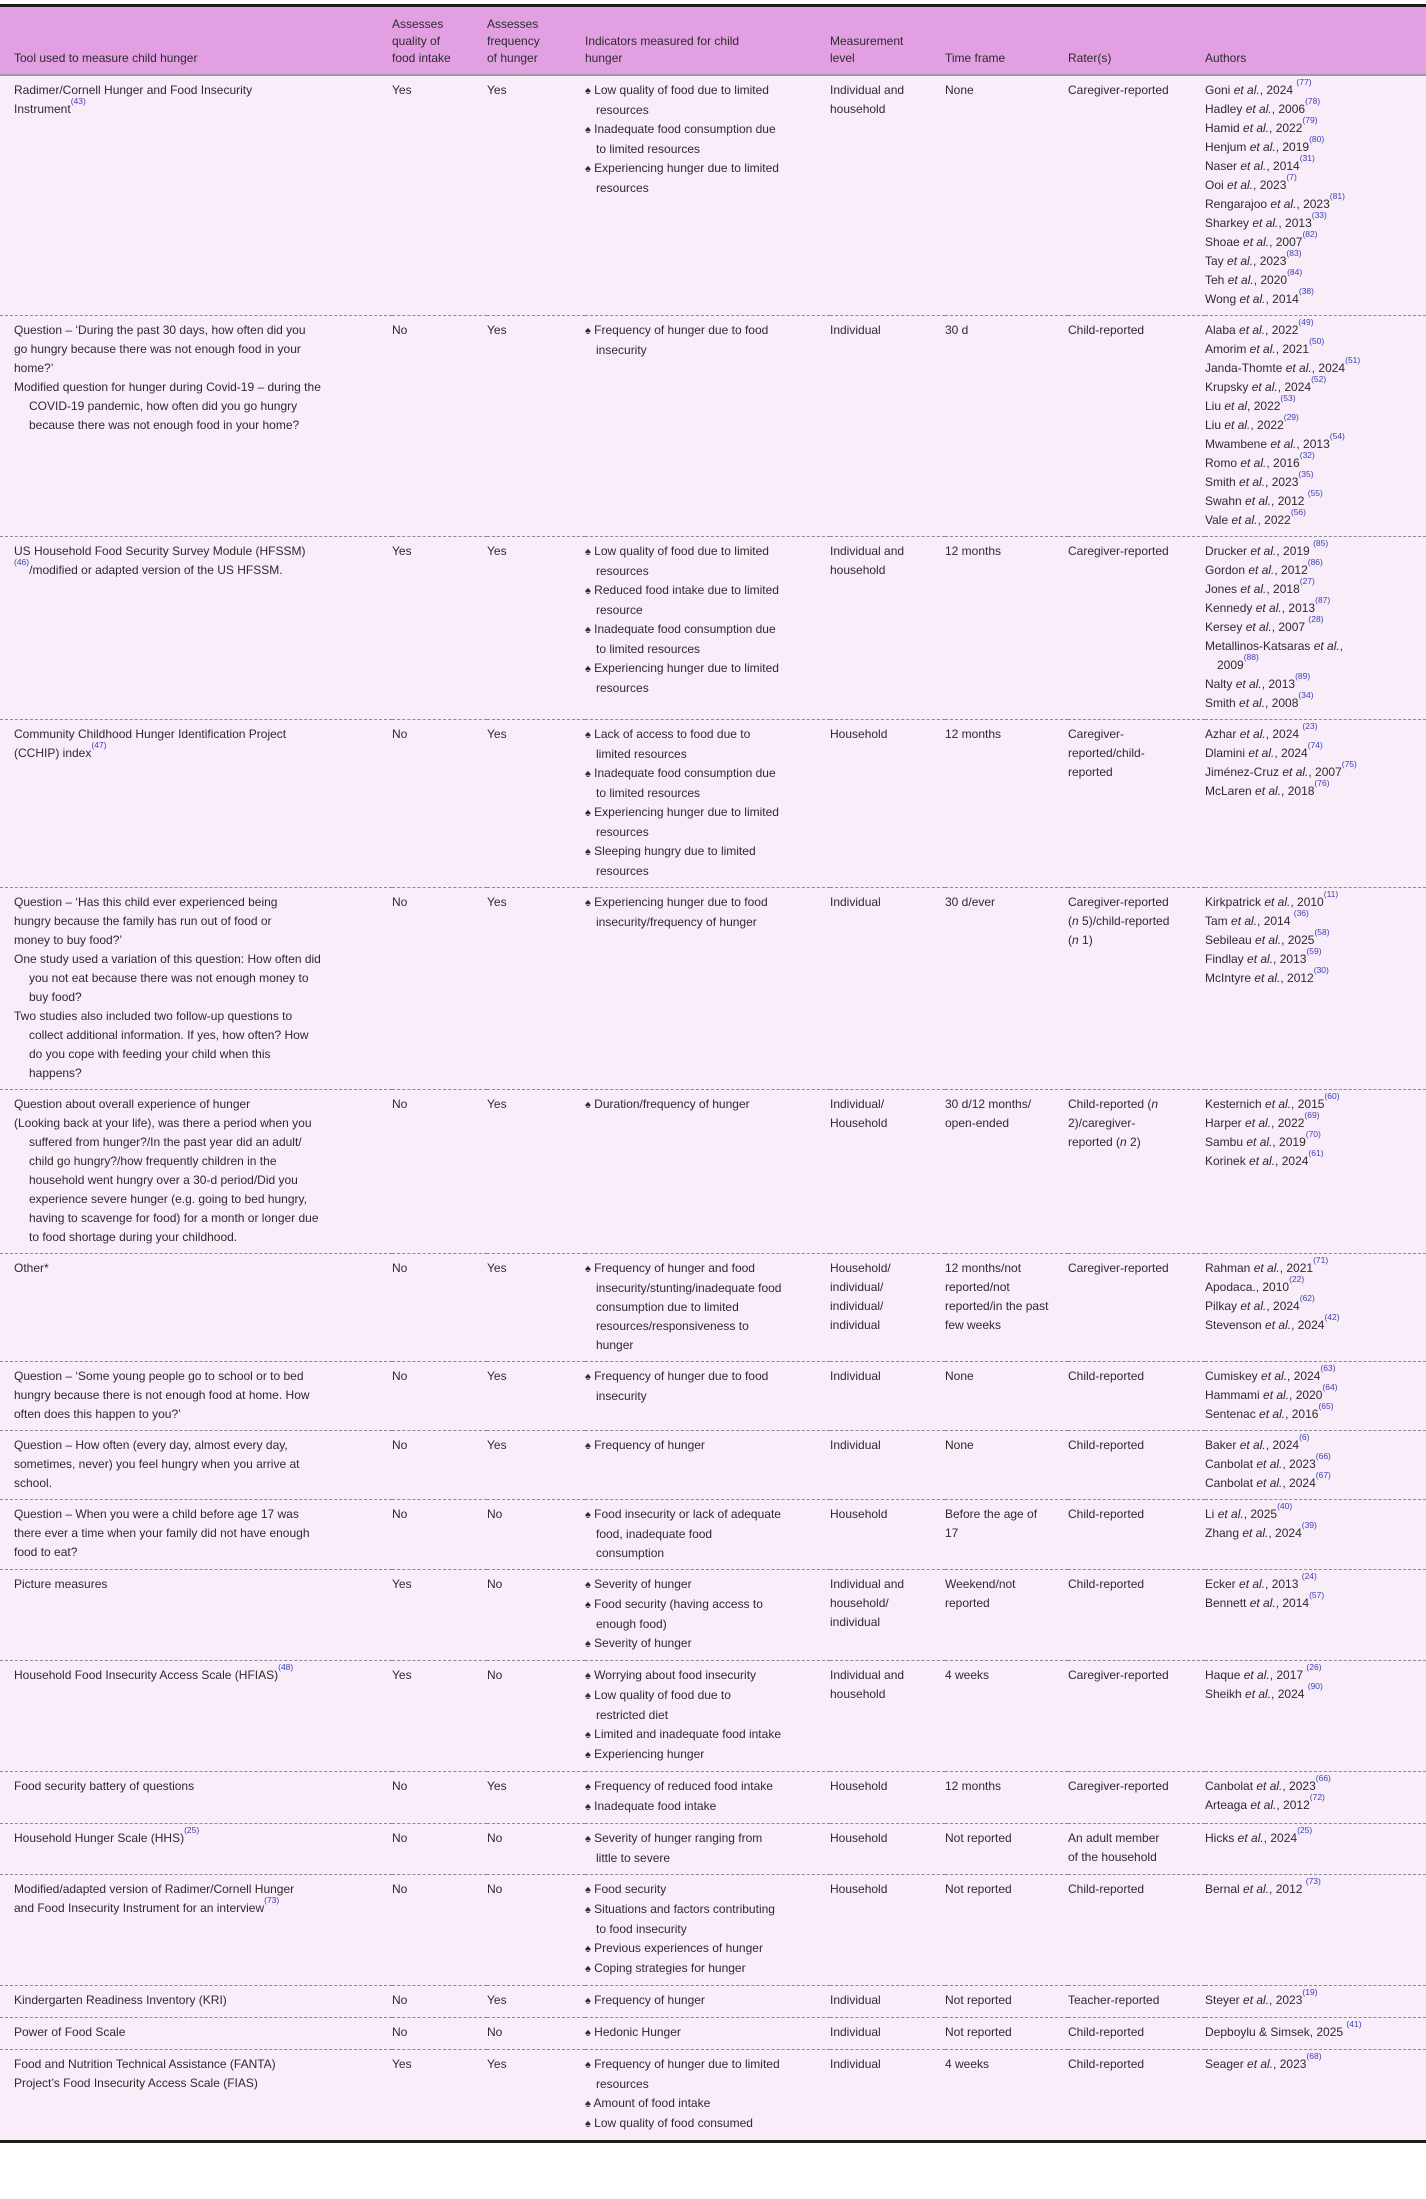 The image size is (1426, 2199). Describe the element at coordinates (859, 1889) in the screenshot. I see `measurement-level-value: Household` at that location.